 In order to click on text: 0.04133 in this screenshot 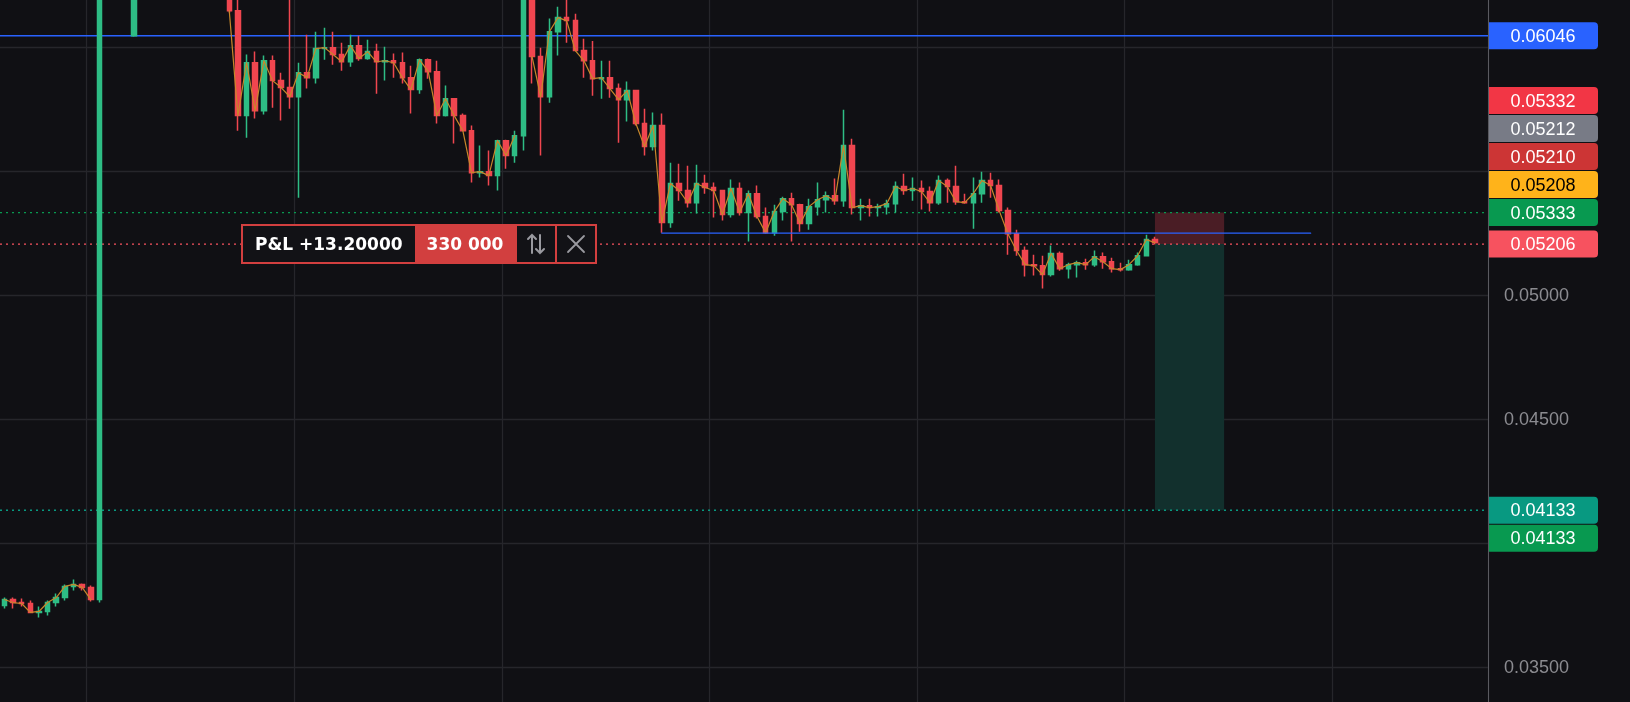, I will do `click(1543, 538)`.